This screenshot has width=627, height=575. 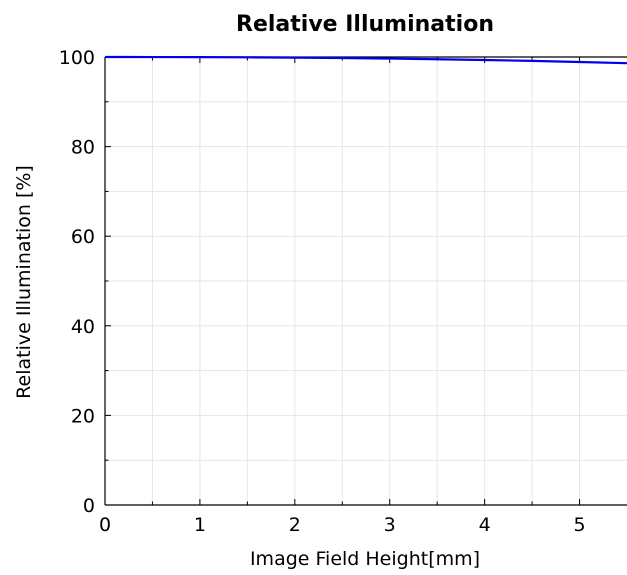 I want to click on x-tick-label: 3, so click(x=390, y=525).